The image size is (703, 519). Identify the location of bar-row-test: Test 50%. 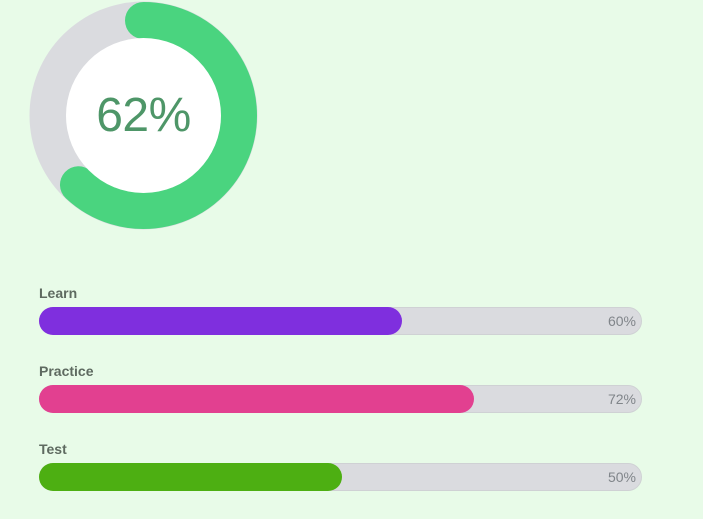
(340, 479).